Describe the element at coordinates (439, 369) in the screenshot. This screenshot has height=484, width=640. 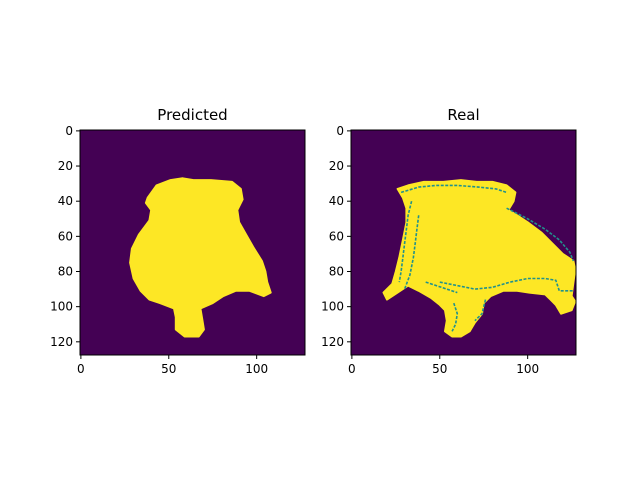
I see `real-xtick-label-1: 50` at that location.